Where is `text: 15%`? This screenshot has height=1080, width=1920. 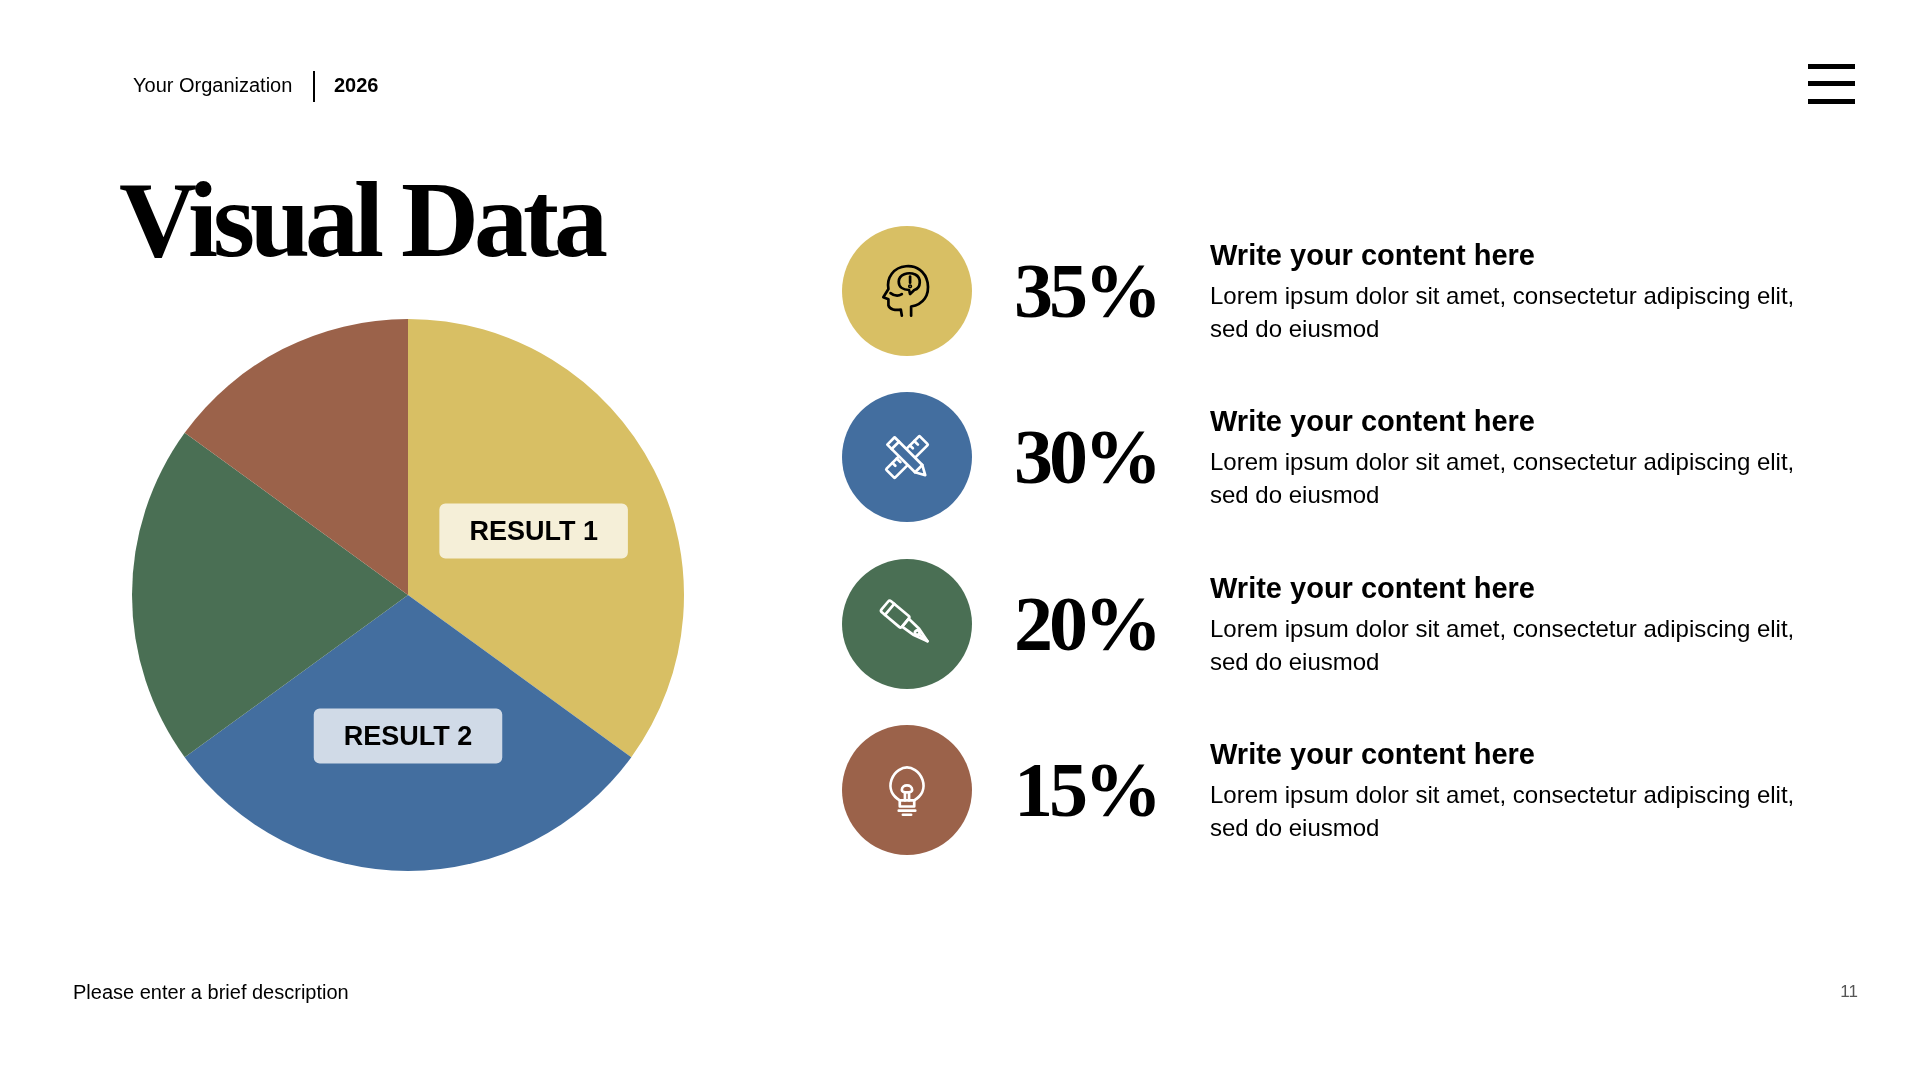 text: 15% is located at coordinates (1086, 790).